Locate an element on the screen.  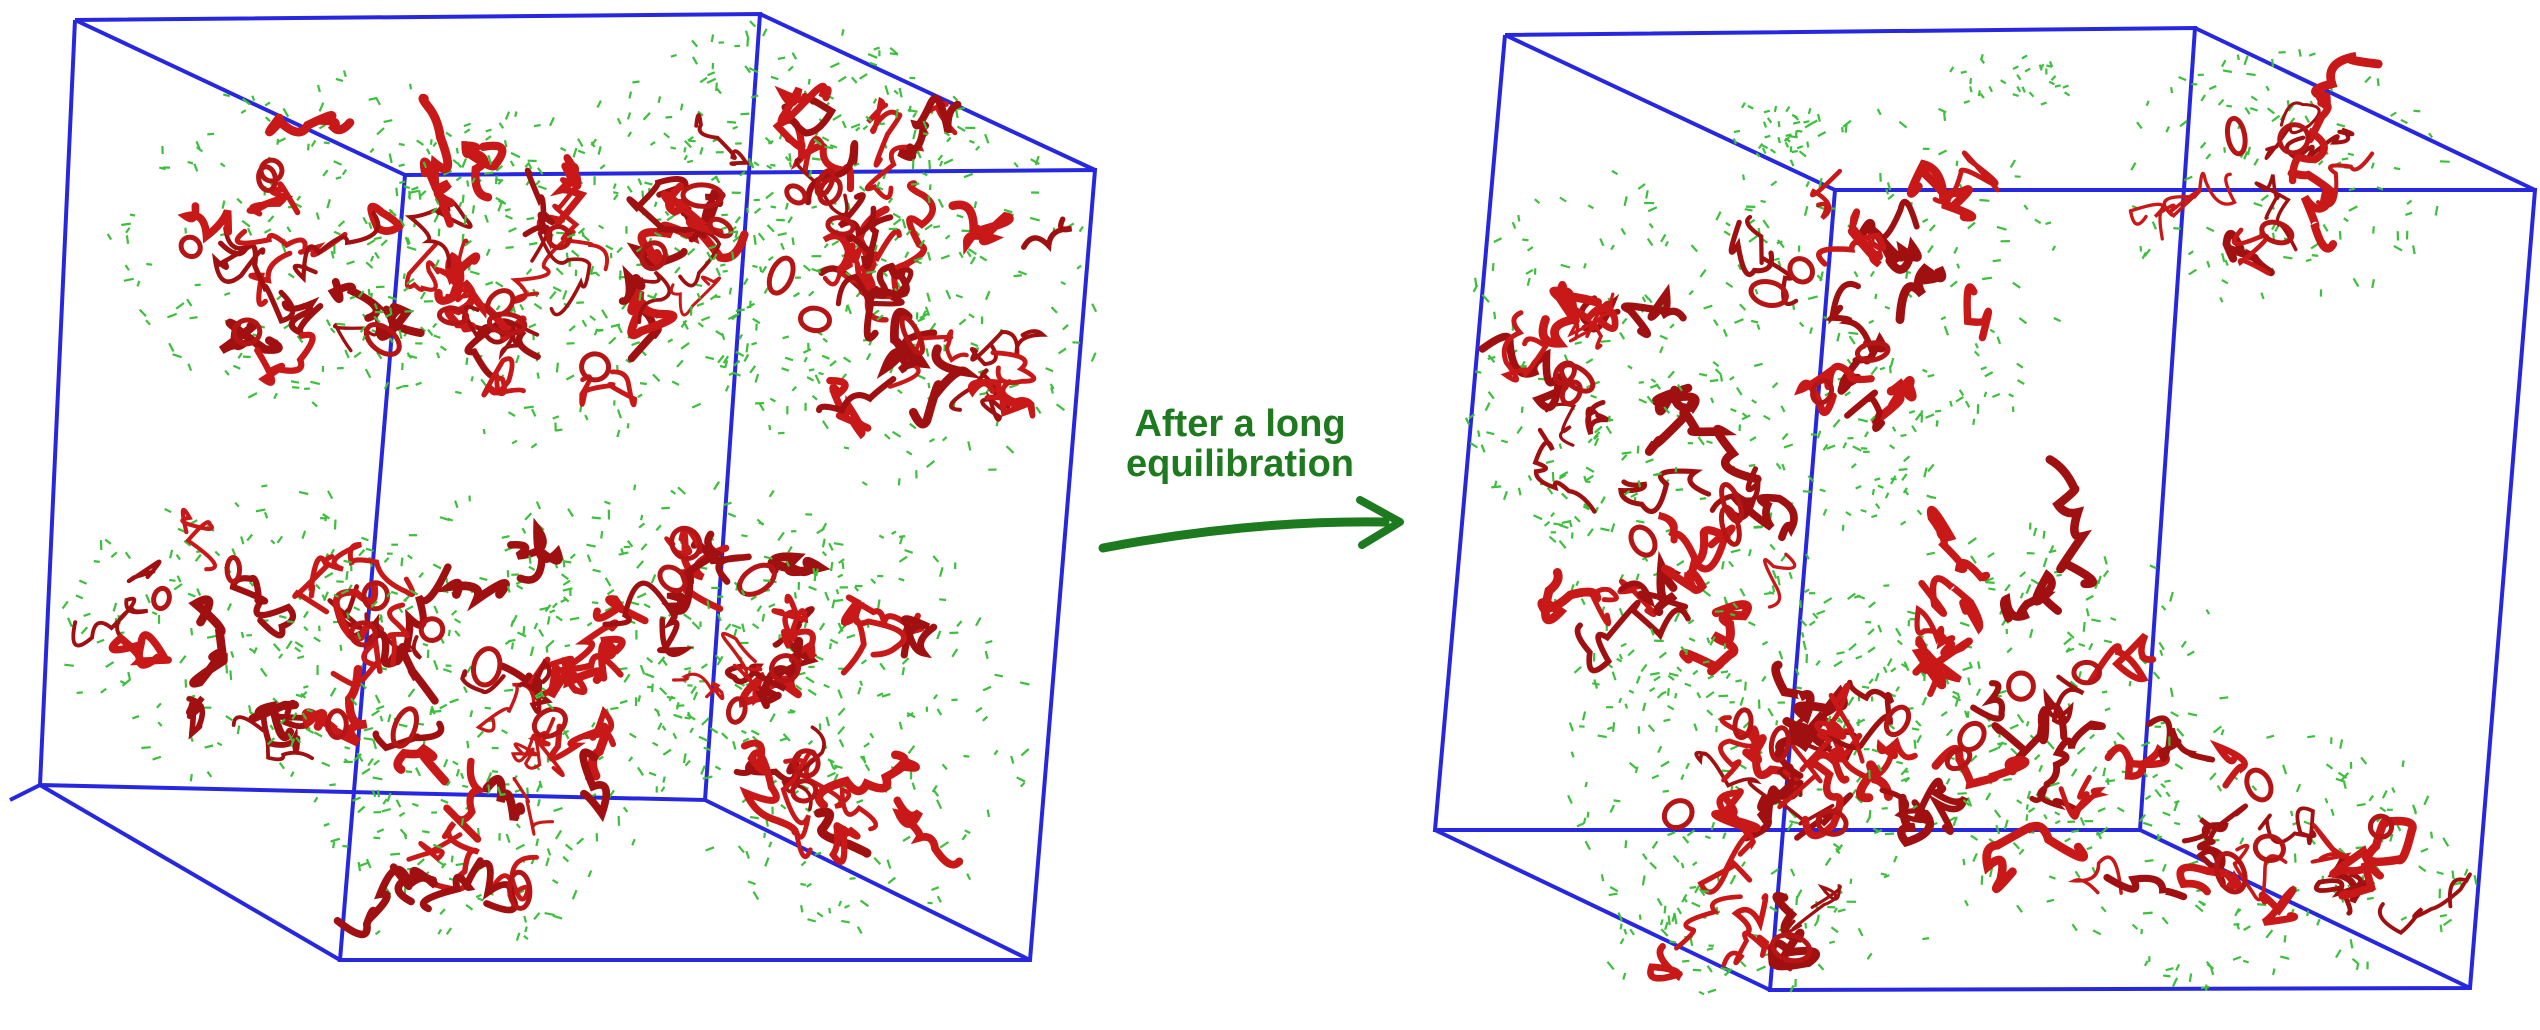
box-edge-tl is located at coordinates (240, 97).